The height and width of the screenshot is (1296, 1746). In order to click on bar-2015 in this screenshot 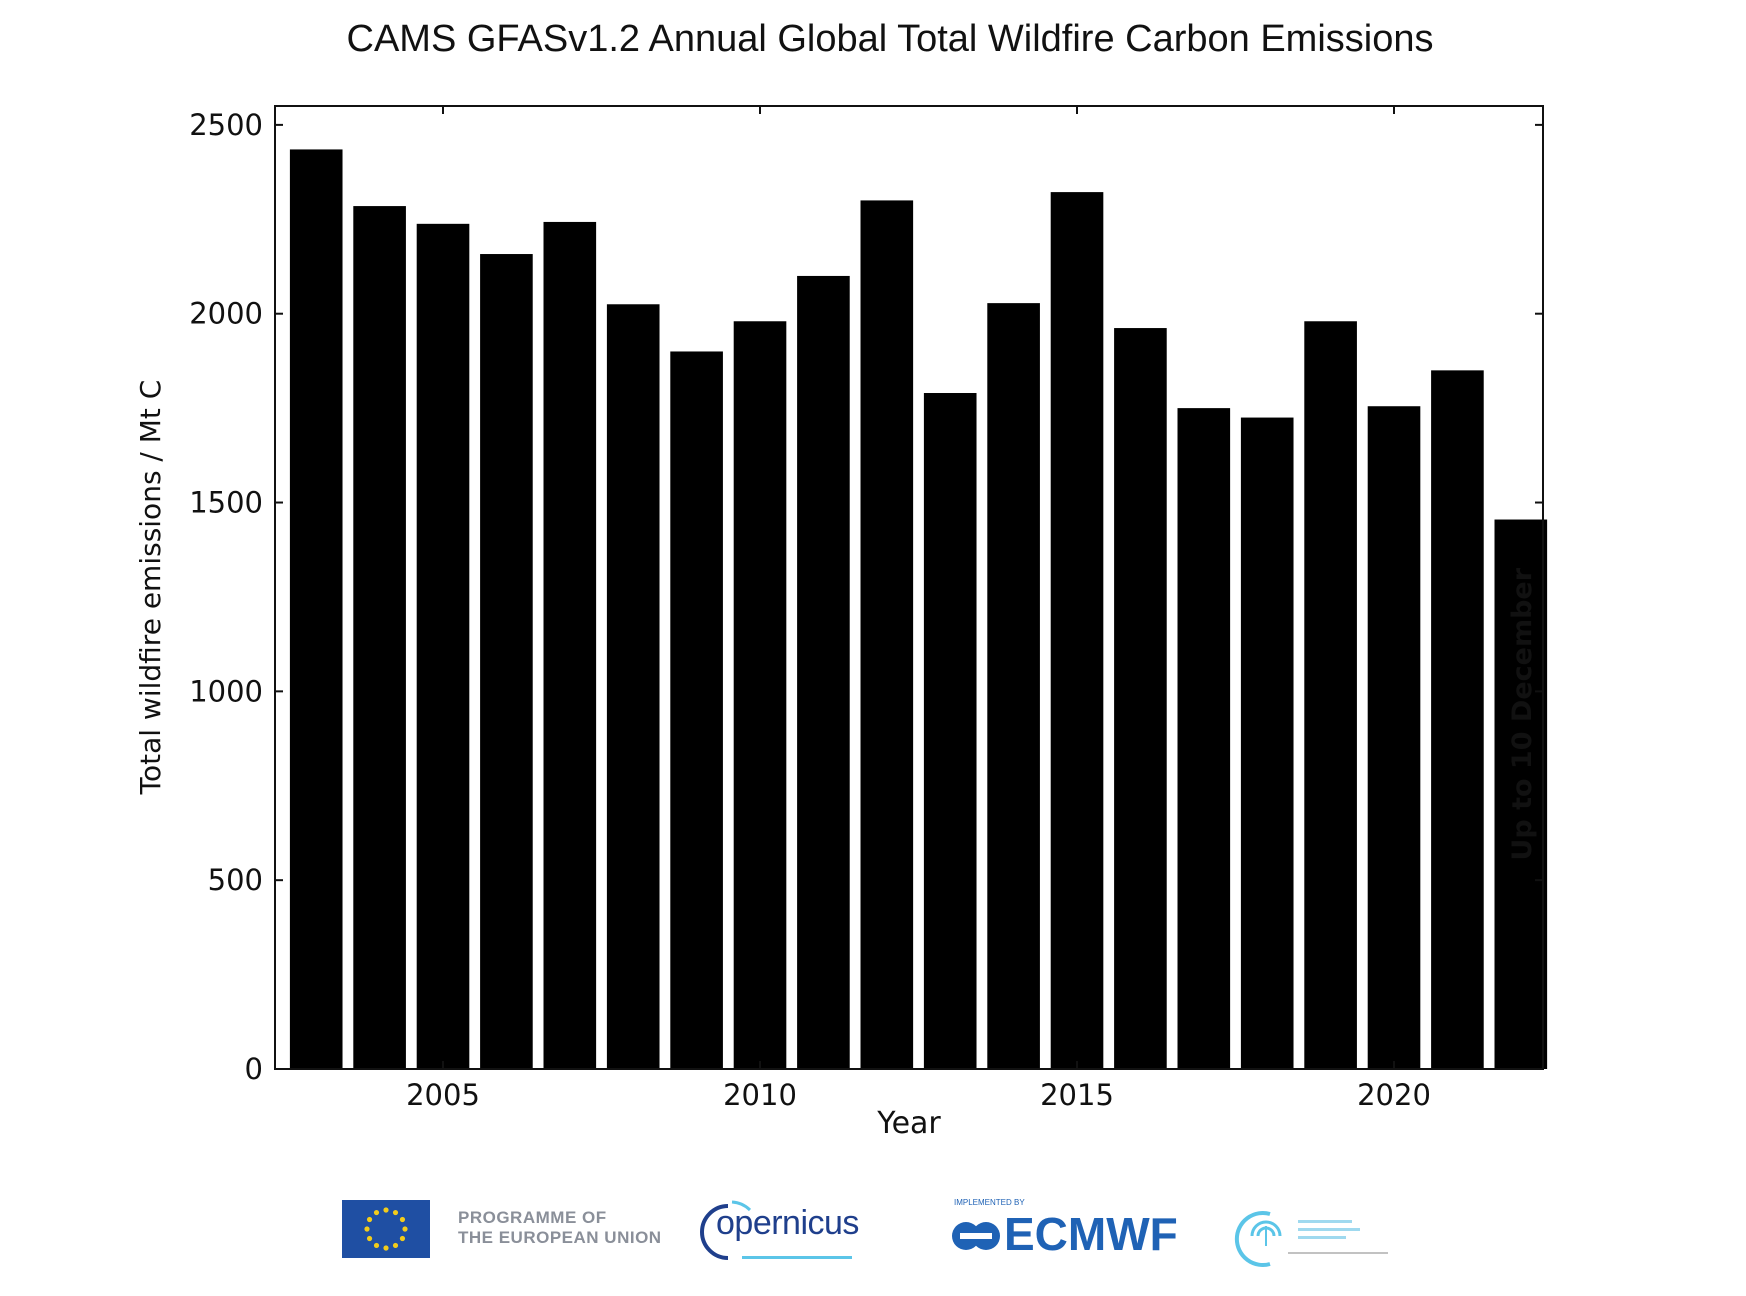, I will do `click(1077, 631)`.